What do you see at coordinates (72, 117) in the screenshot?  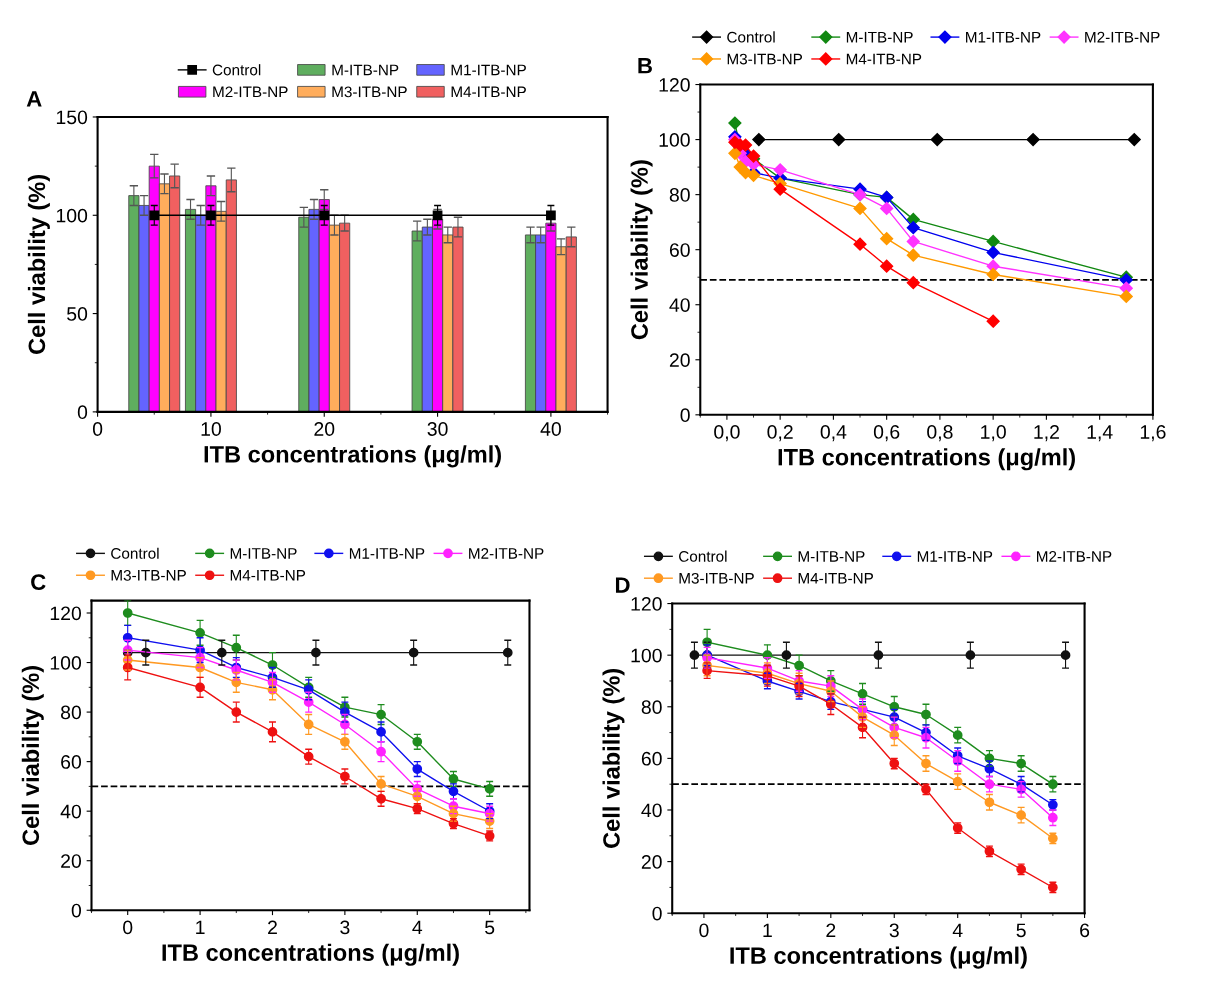 I see `y-tick-label: 150` at bounding box center [72, 117].